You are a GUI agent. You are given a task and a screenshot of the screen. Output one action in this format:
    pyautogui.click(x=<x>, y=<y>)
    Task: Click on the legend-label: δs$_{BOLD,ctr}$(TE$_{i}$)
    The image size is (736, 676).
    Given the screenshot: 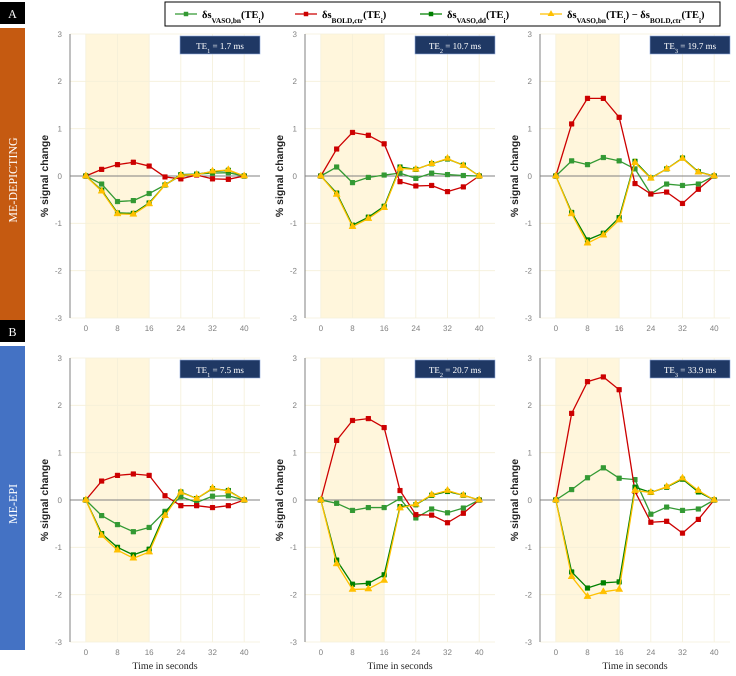 What is the action you would take?
    pyautogui.click(x=354, y=17)
    